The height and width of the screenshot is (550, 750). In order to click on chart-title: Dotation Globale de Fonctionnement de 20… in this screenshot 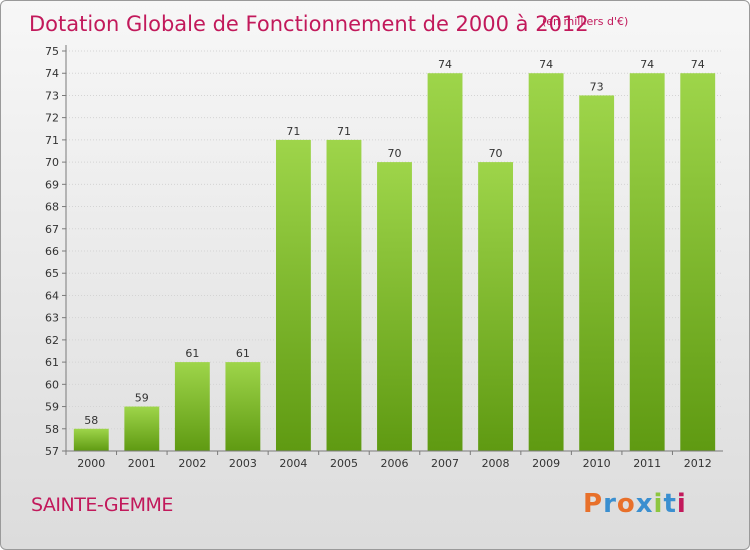, I will do `click(309, 24)`.